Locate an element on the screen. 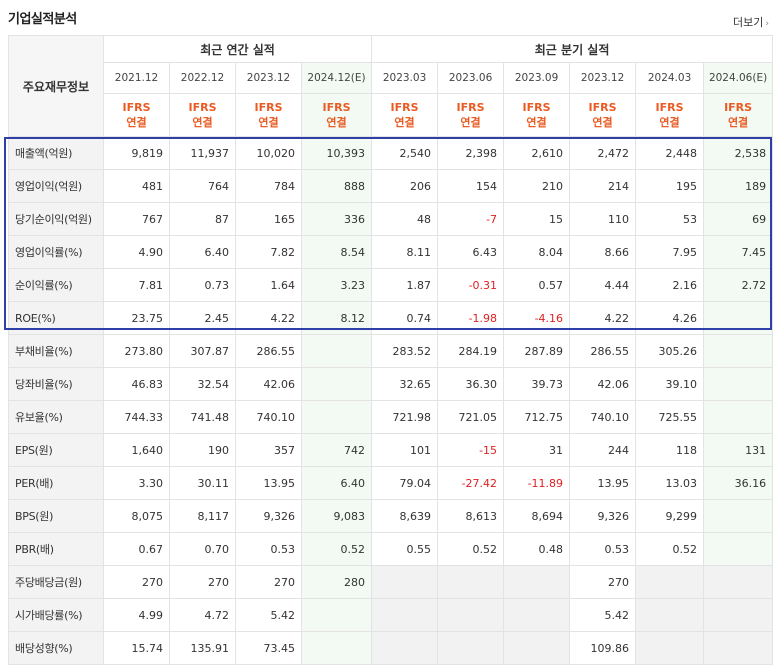 The image size is (779, 665). annual-value: 135.91 is located at coordinates (202, 648).